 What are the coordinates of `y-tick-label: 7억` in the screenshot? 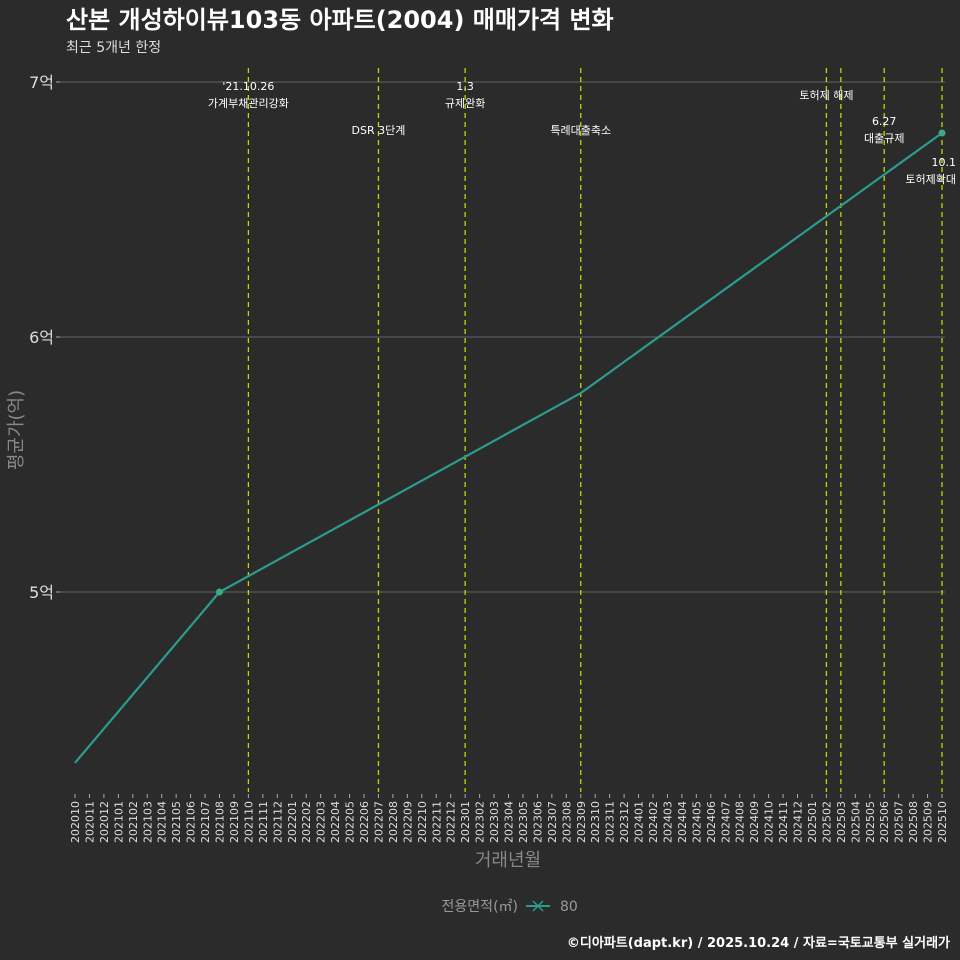 It's located at (41, 82).